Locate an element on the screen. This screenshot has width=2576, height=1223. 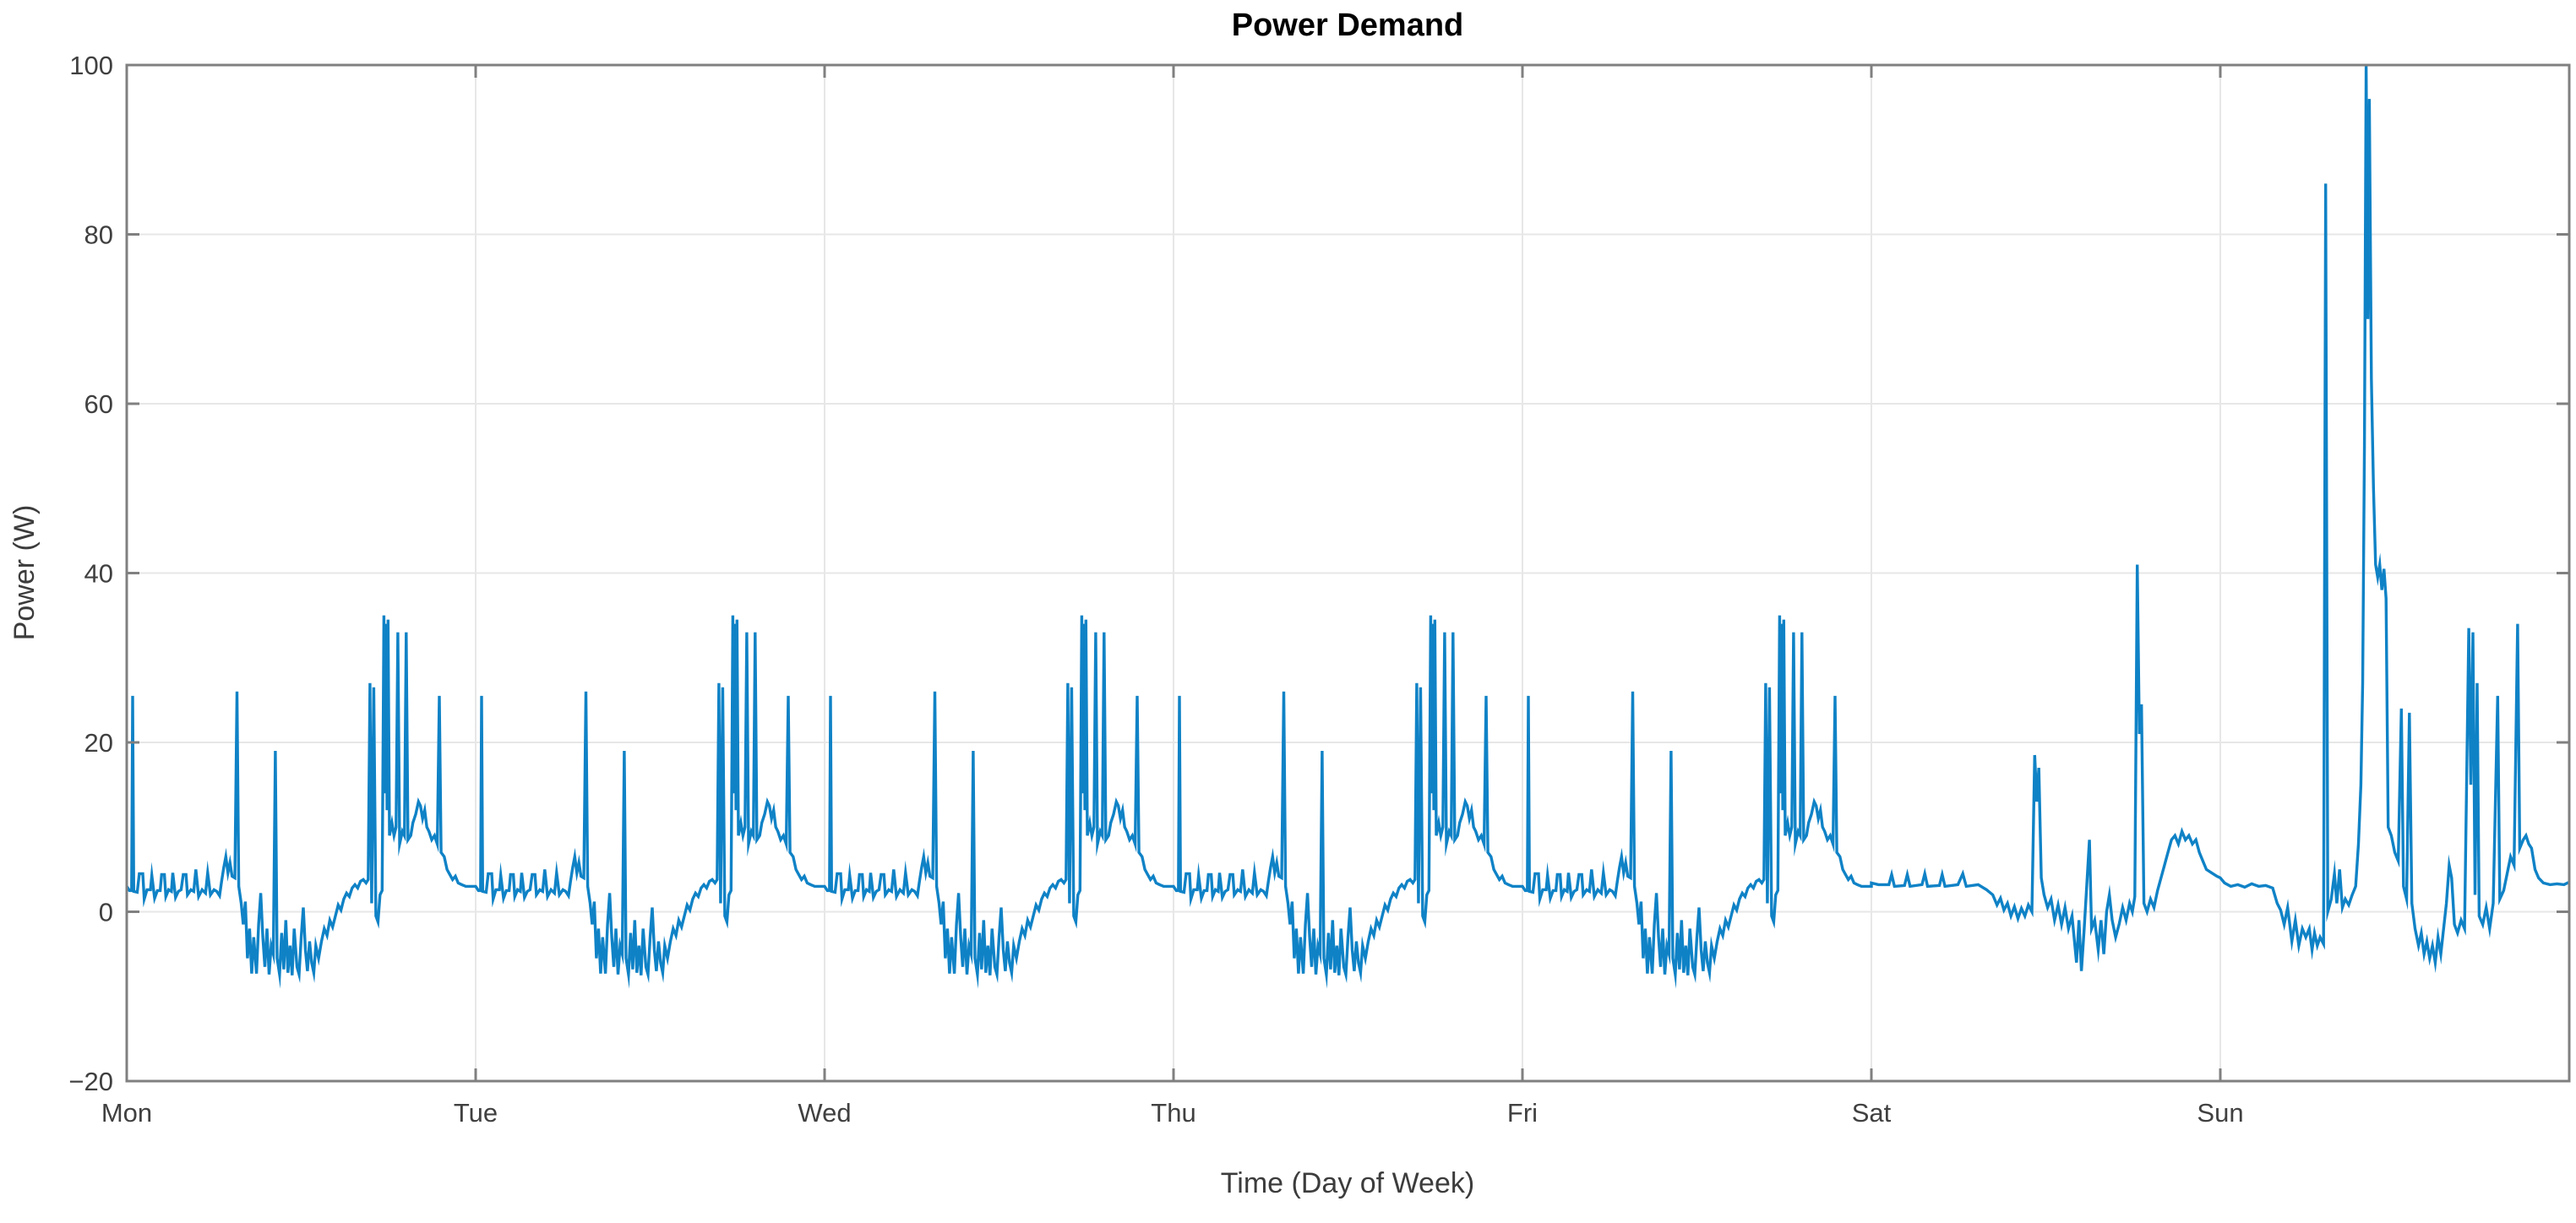
y-tick-label: 20 is located at coordinates (98, 743).